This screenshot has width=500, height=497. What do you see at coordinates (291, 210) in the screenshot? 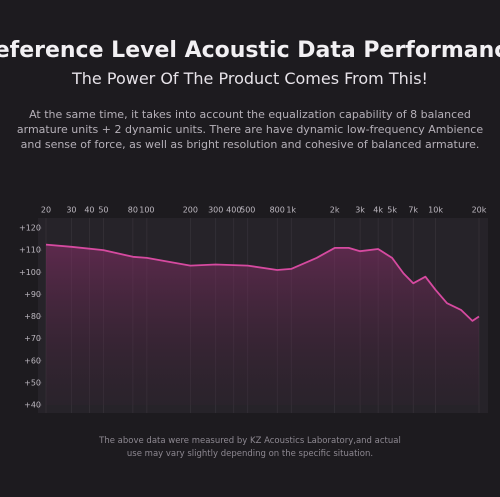
I see `x-tick-label: 1k` at bounding box center [291, 210].